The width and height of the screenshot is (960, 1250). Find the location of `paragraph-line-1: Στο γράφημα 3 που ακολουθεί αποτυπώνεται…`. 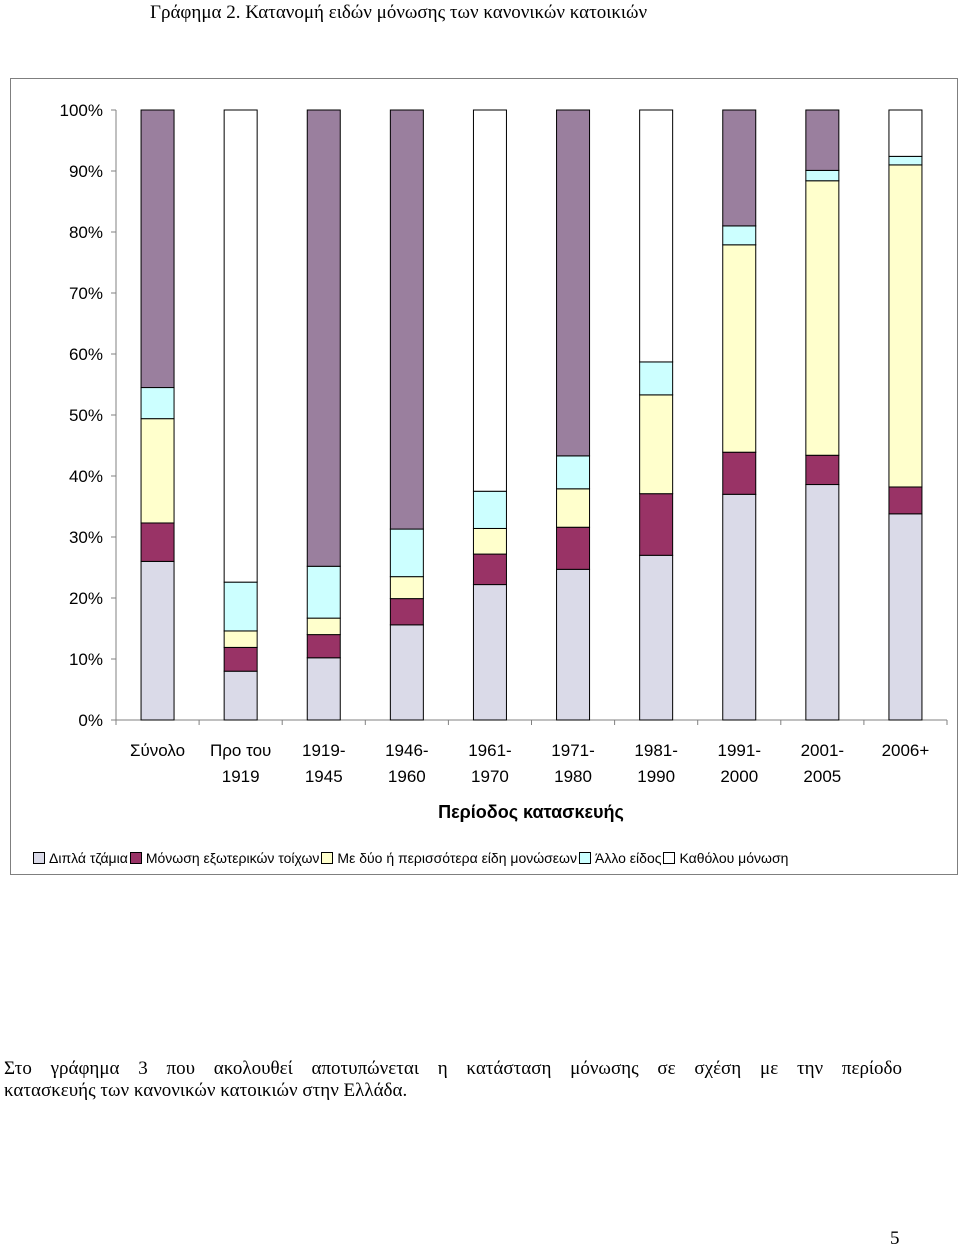

paragraph-line-1: Στο γράφημα 3 που ακολουθεί αποτυπώνεται… is located at coordinates (453, 1068).